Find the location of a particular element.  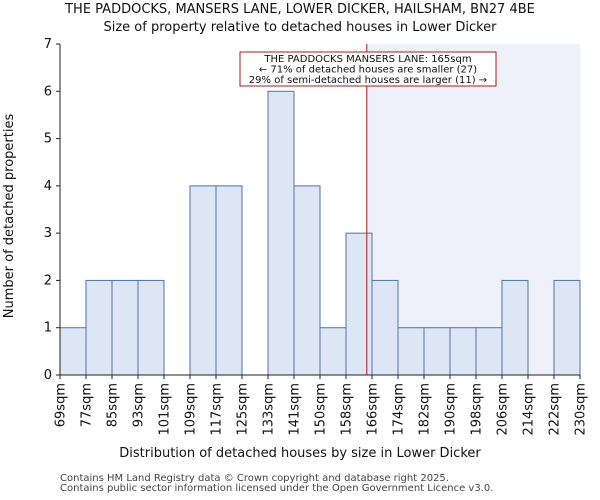

x-tick-label: 125sqm is located at coordinates (243, 409).